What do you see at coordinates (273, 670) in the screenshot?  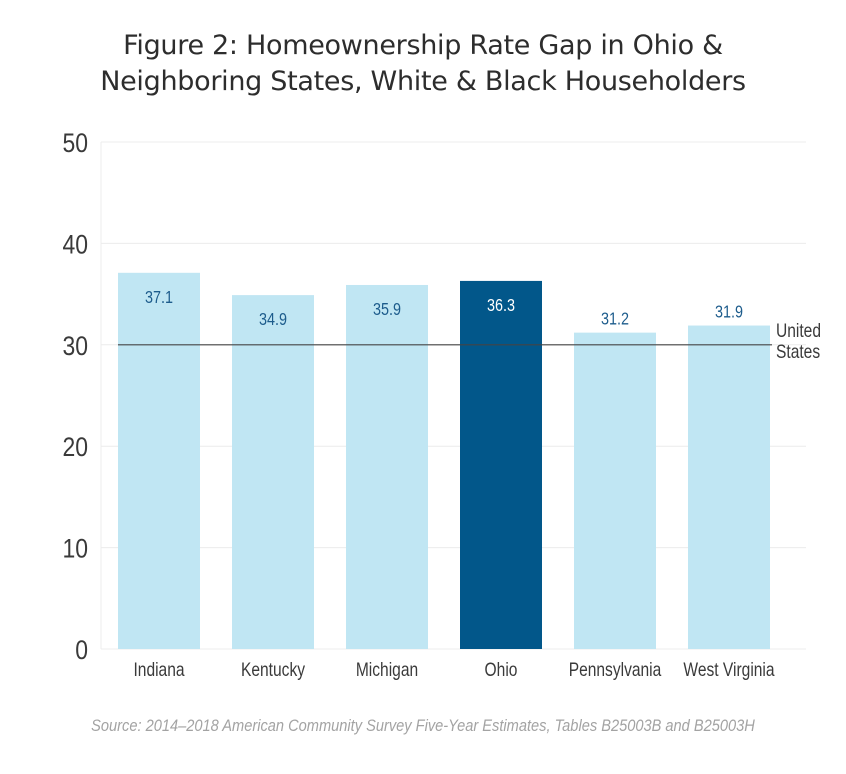 I see `x-tick-label: Kentucky` at bounding box center [273, 670].